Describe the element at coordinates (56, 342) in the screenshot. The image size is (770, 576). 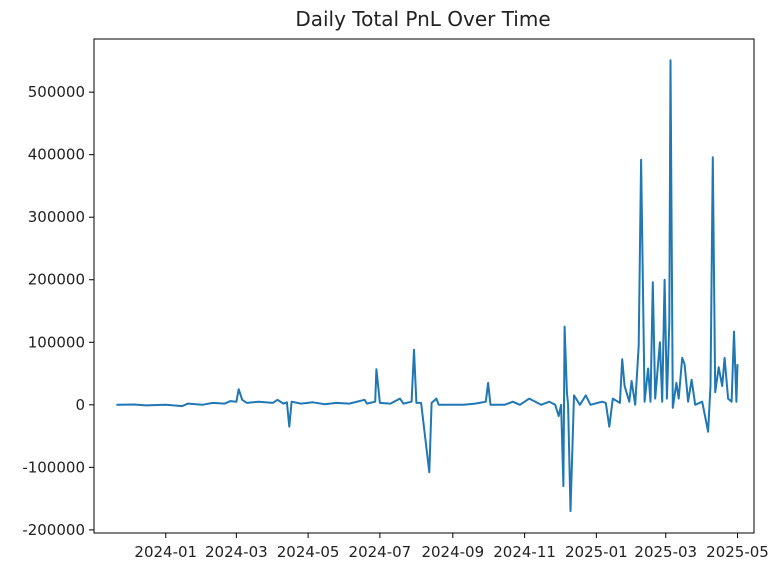
I see `y-tick-label: 100000` at that location.